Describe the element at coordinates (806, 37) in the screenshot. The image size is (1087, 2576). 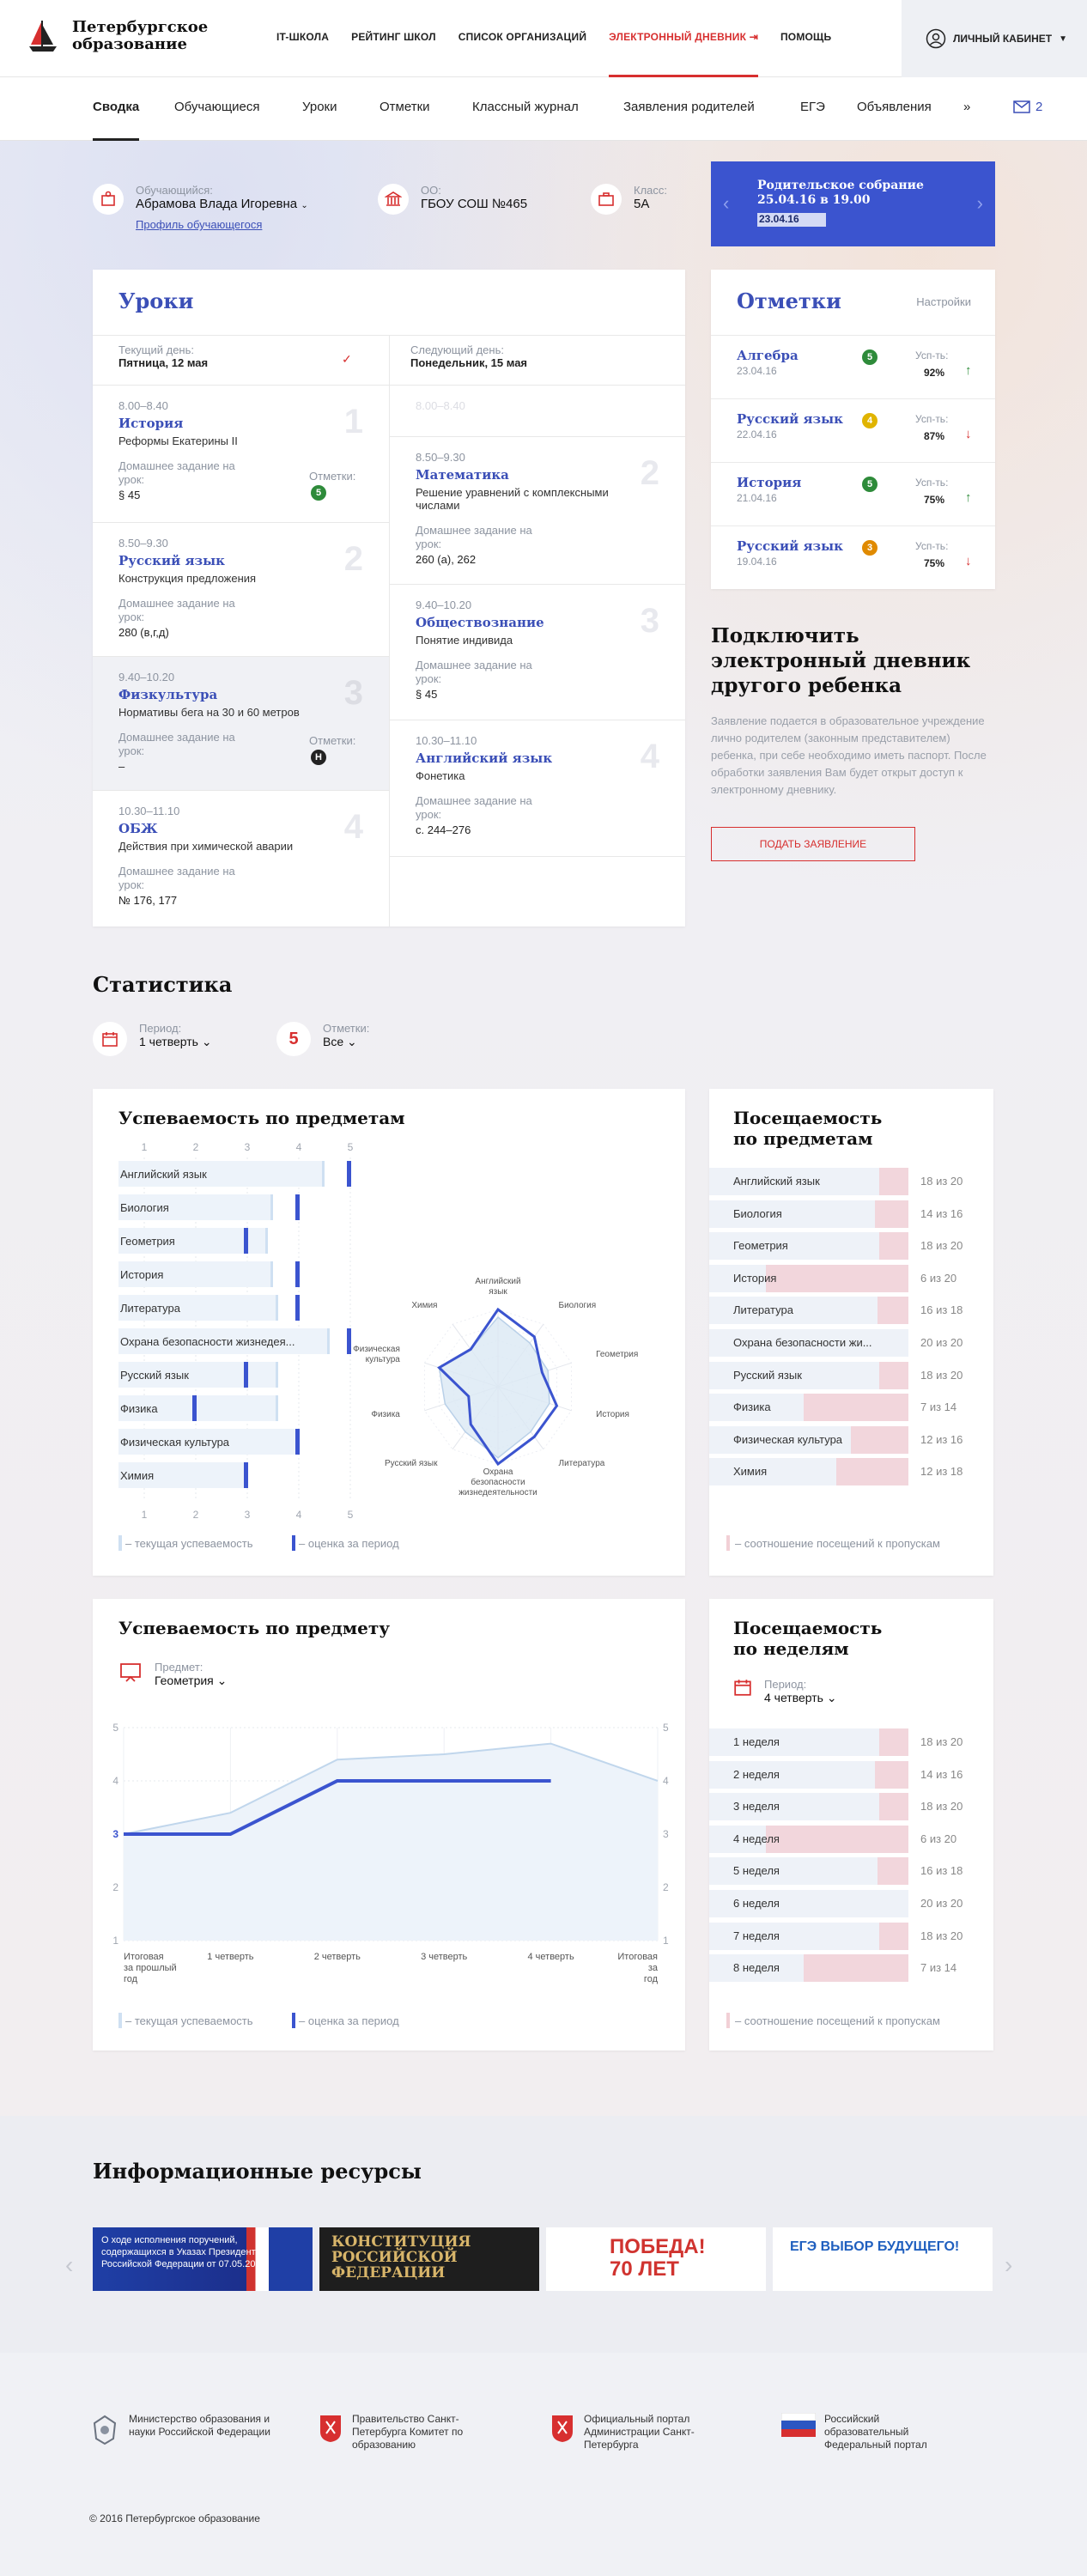
I see `nav-help: Помощь` at that location.